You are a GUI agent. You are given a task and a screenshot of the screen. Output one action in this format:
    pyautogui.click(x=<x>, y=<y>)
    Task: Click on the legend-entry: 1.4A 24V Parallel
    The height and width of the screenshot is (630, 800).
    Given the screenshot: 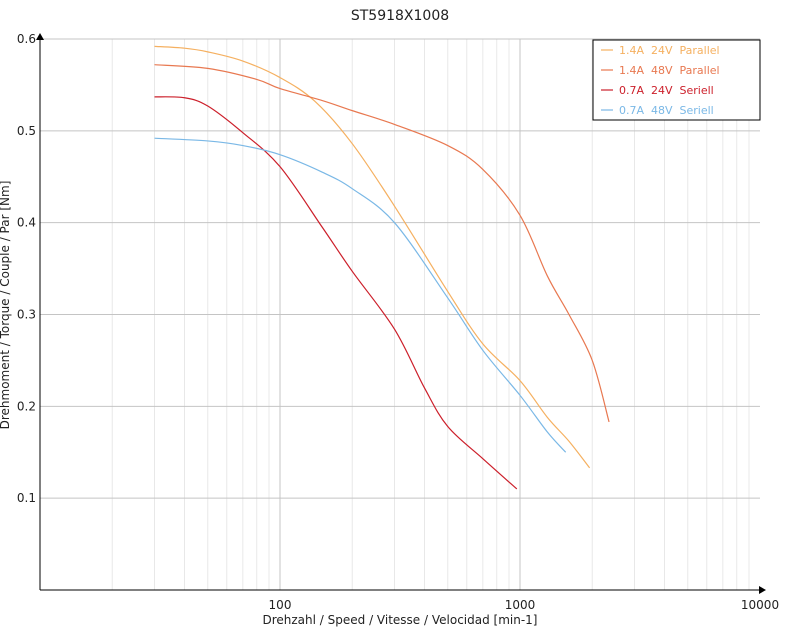 What is the action you would take?
    pyautogui.click(x=669, y=50)
    